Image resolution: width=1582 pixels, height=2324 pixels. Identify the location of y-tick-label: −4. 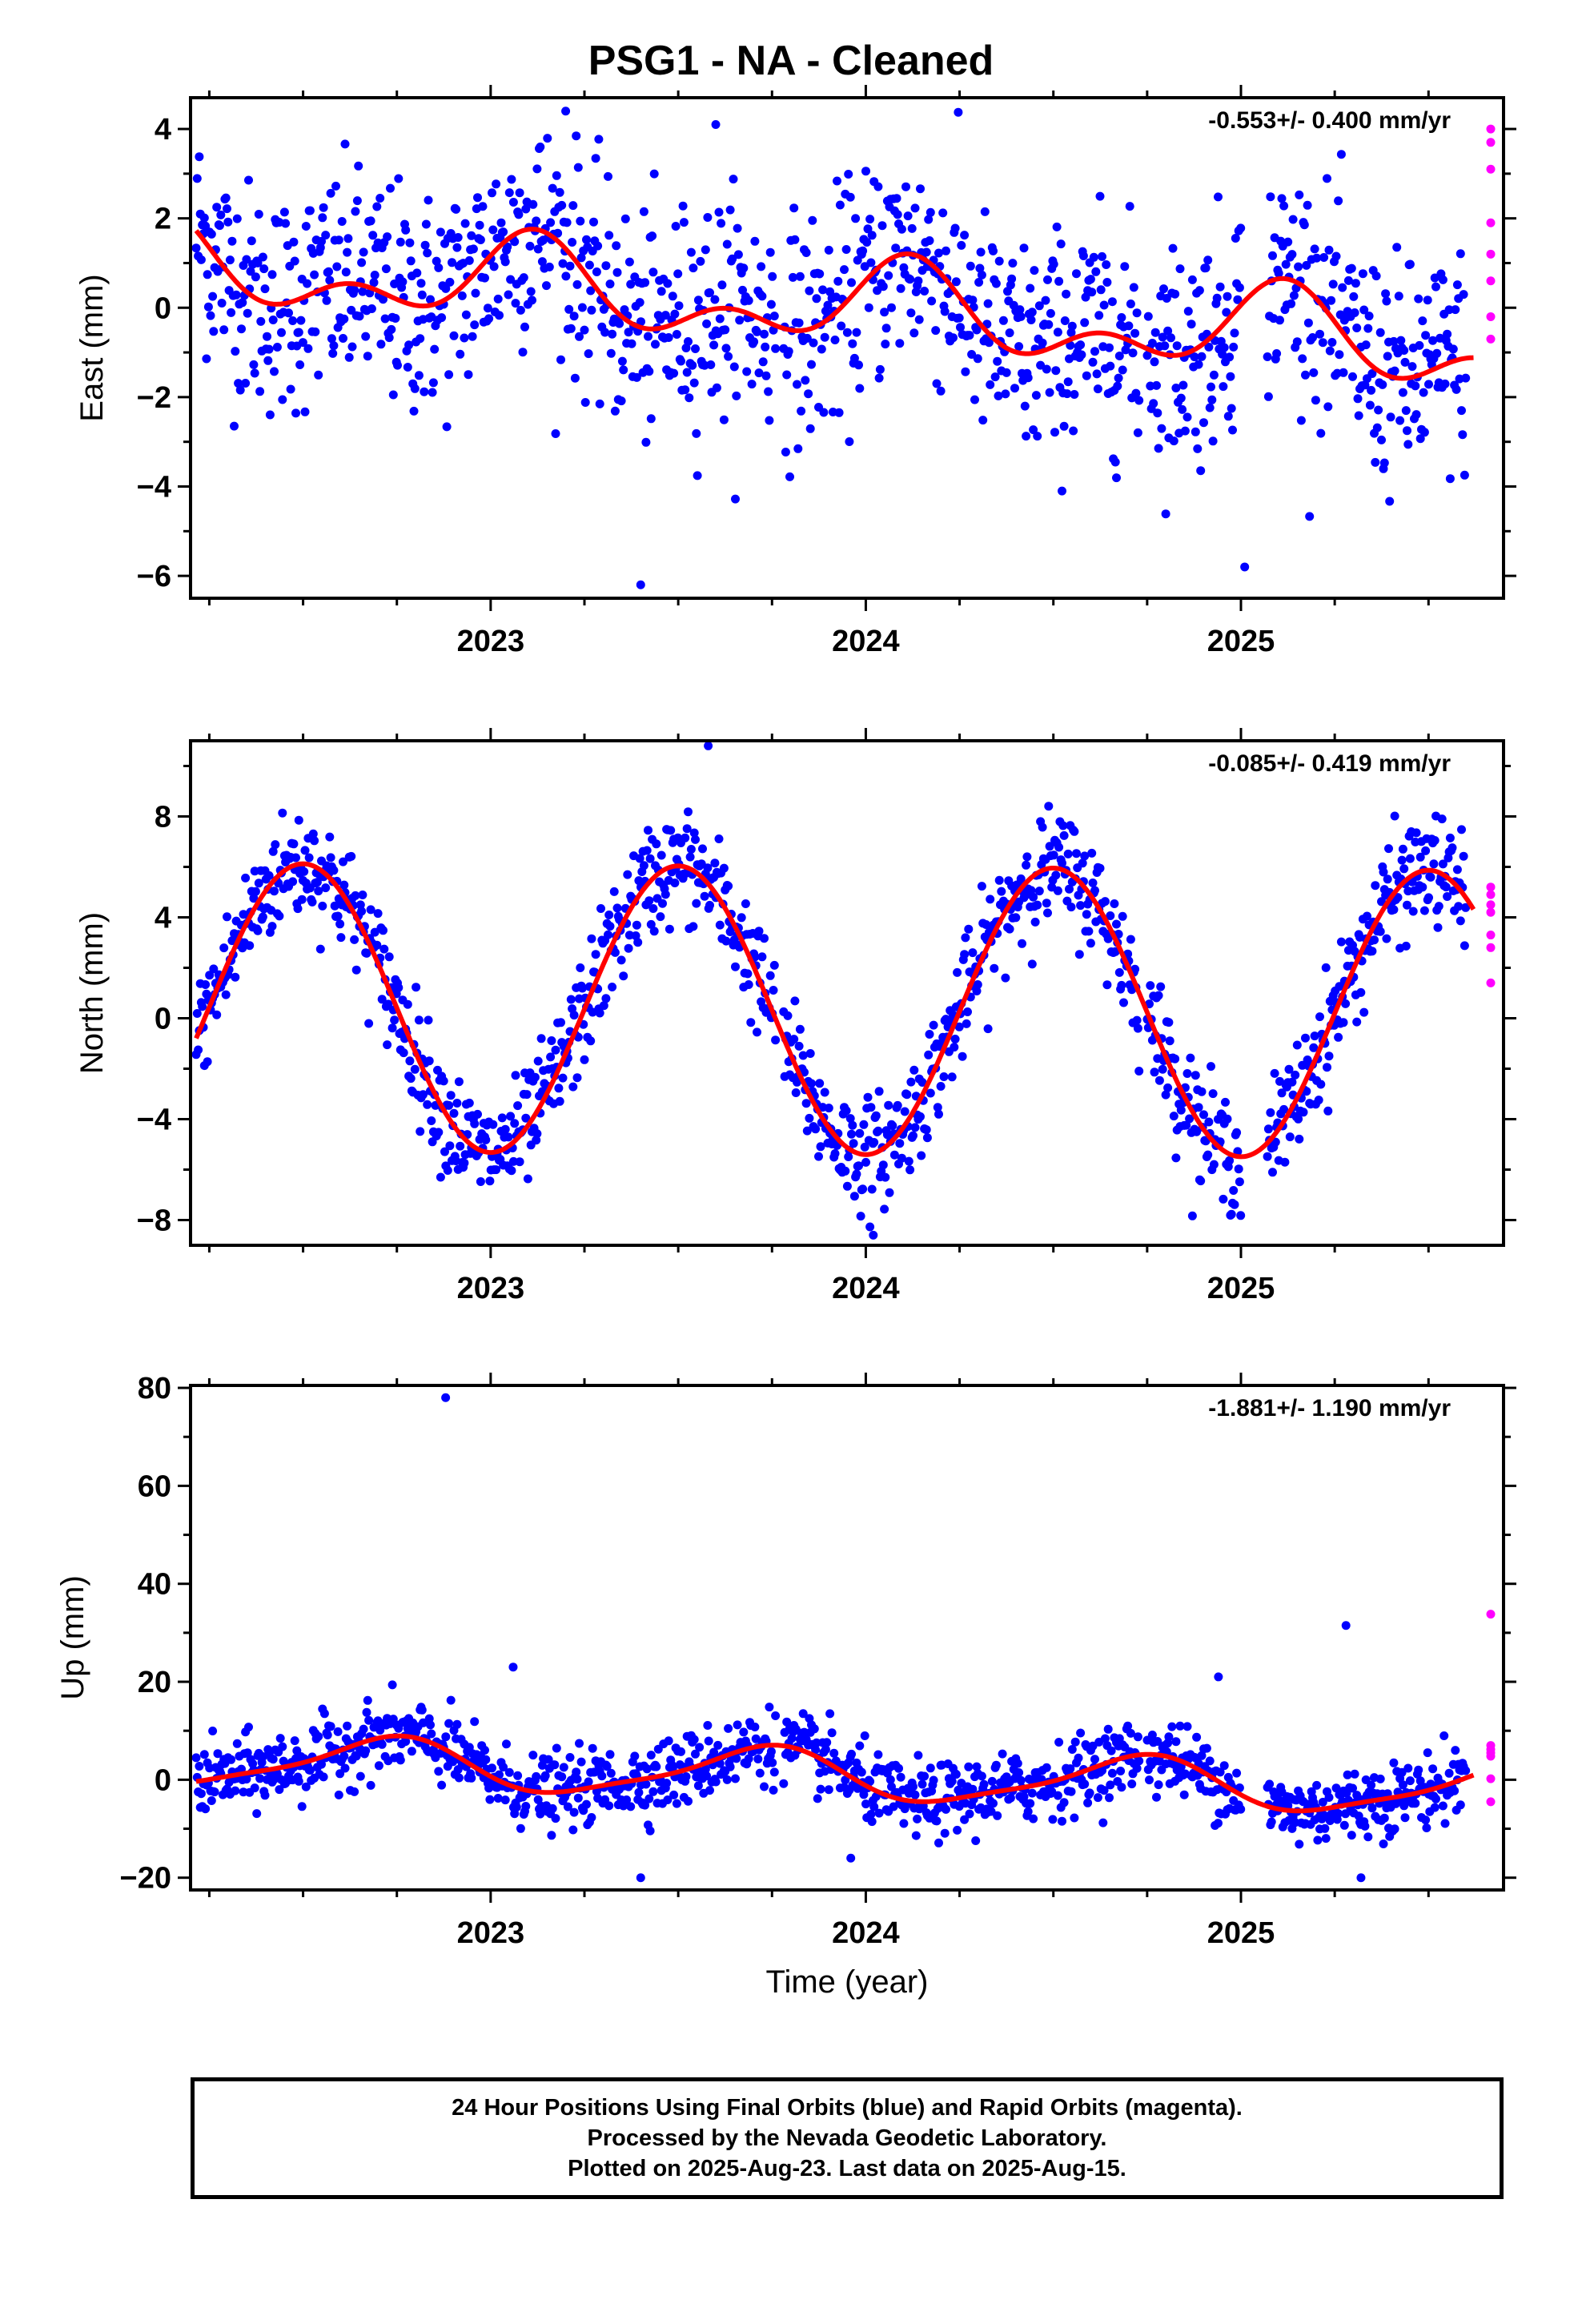
(154, 1120).